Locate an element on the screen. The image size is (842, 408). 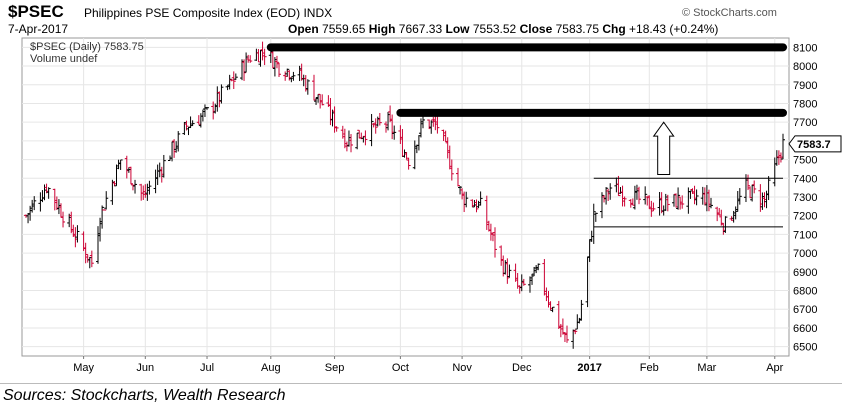
y-tick-label: 6800 is located at coordinates (805, 292).